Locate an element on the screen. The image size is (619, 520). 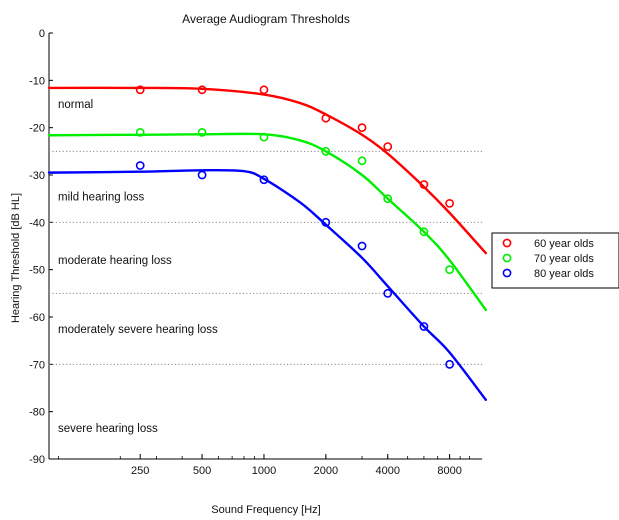
x-tick-label: 1000 is located at coordinates (264, 471).